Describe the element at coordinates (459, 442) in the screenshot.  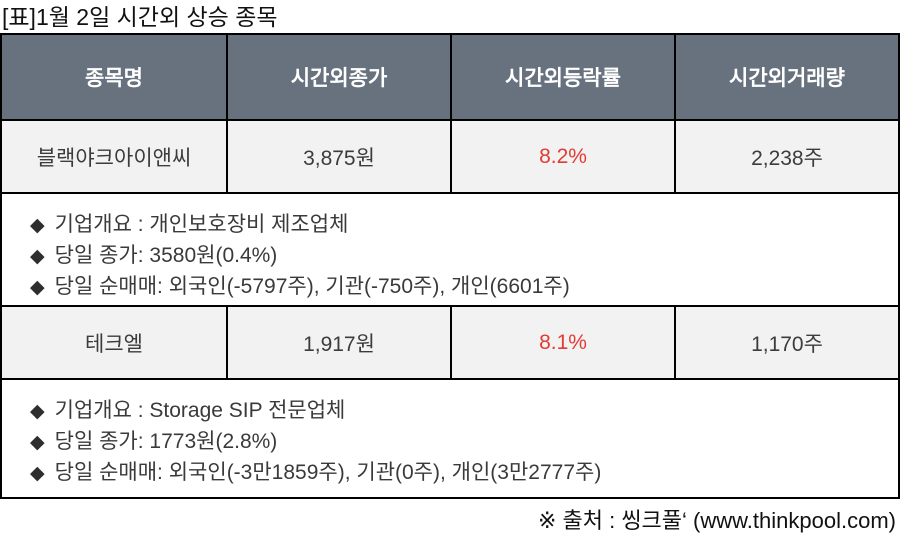
I see `info-line-close: ◆ 당일 종가: 1773원(2.8%)` at that location.